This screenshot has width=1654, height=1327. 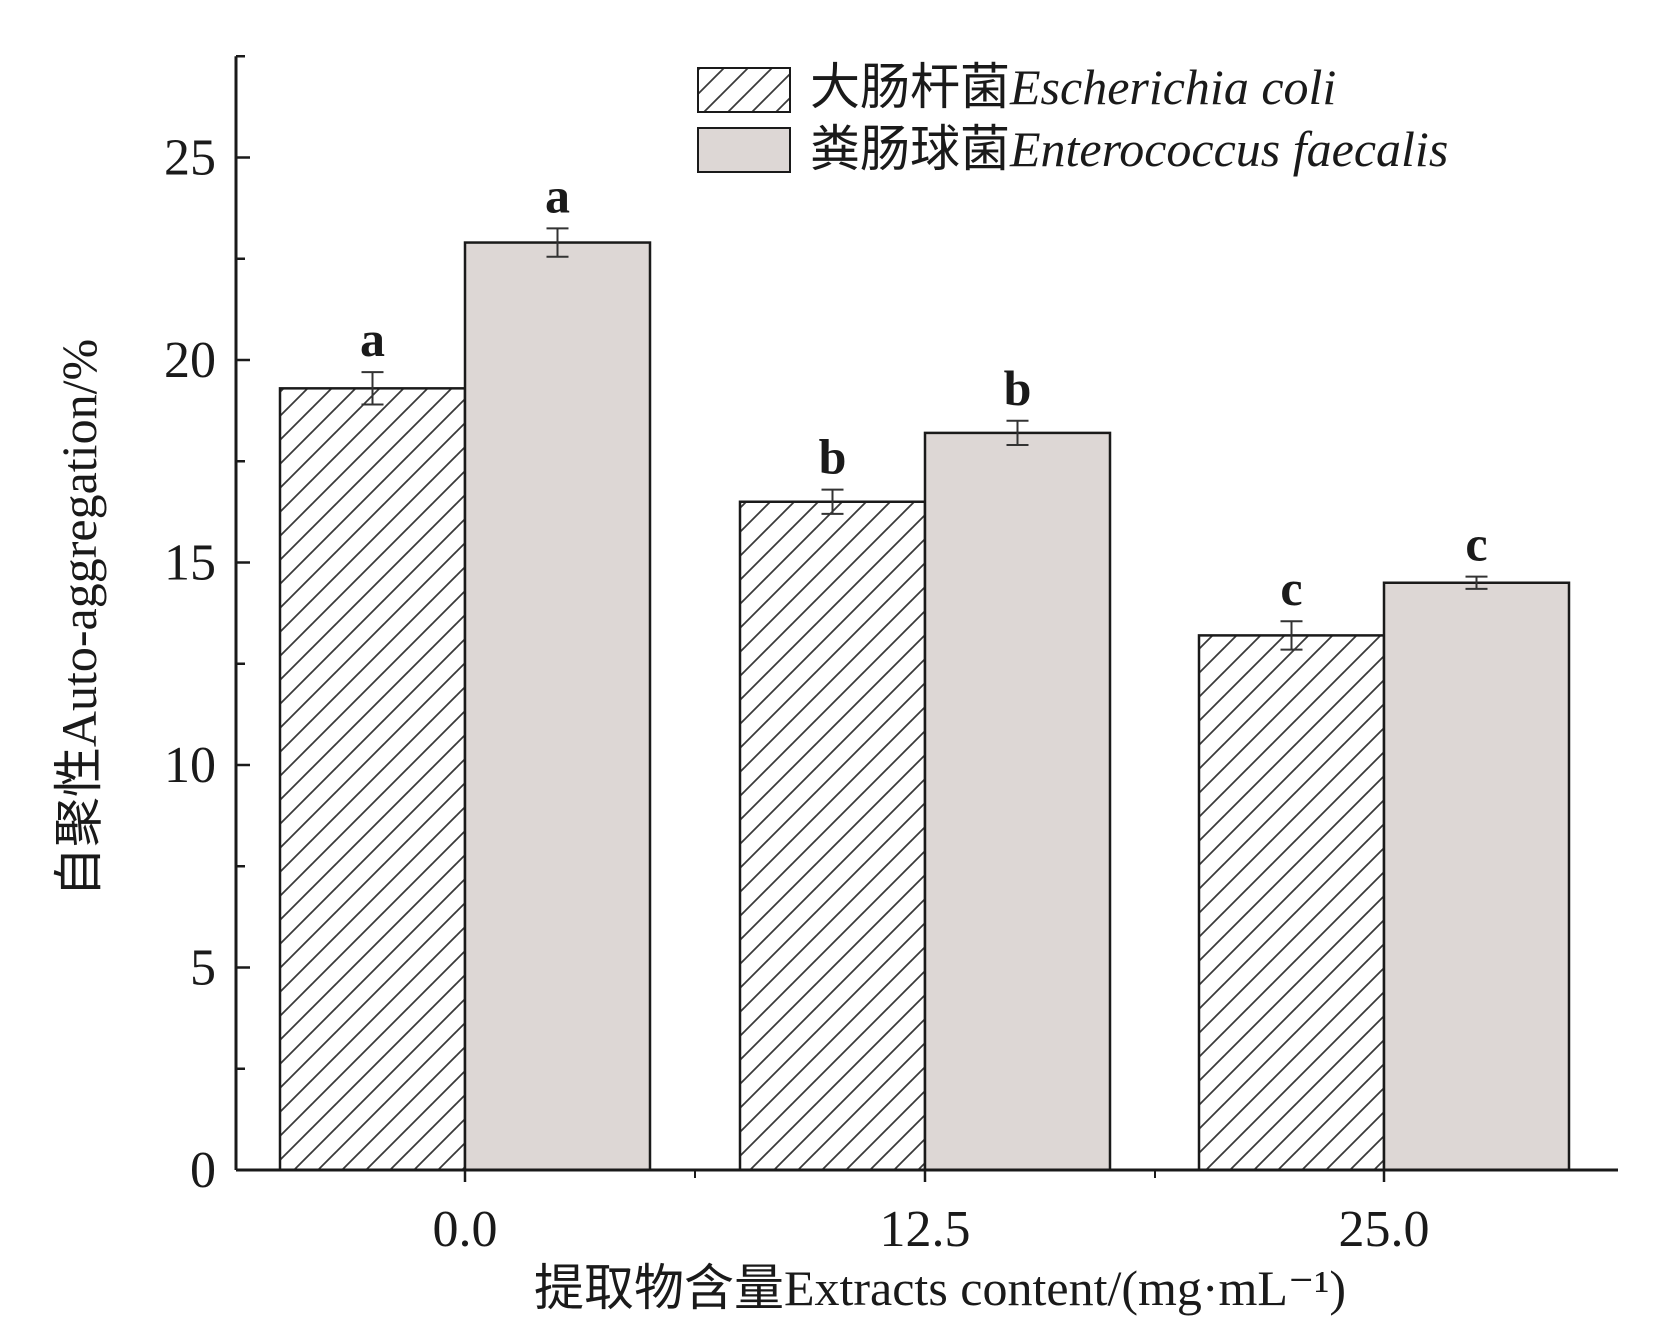 I want to click on legend-latin-enterococcus-faecalis: Enterococcus faecalis, so click(x=1228, y=149).